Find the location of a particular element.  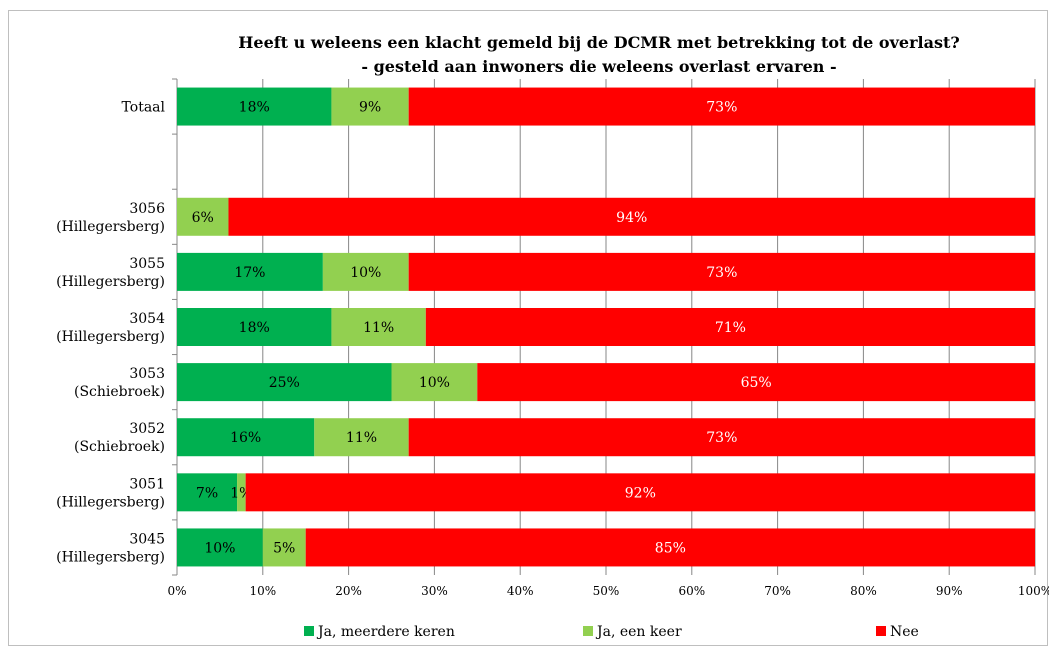

legend-label: Ja, een keer is located at coordinates (638, 632).